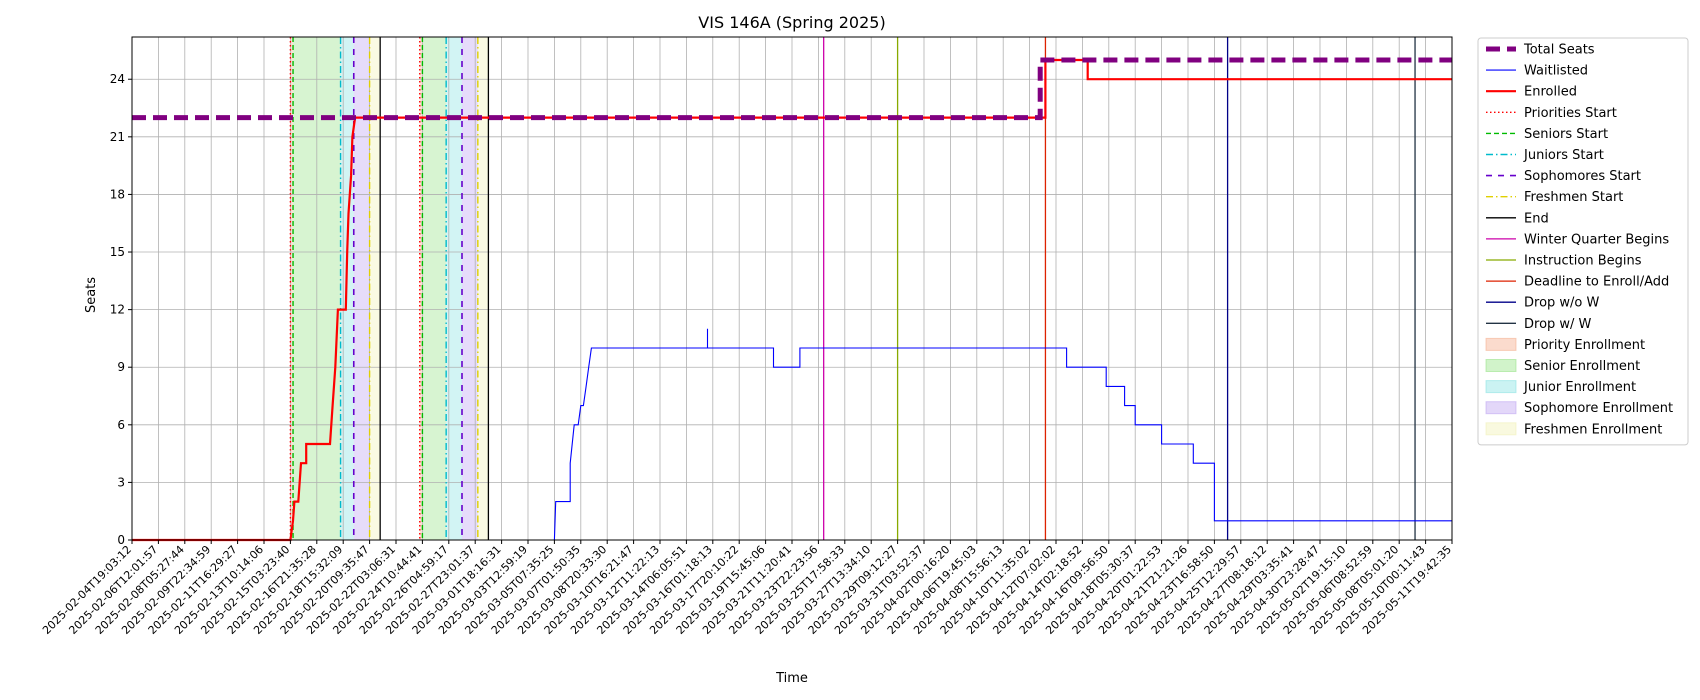 This screenshot has height=700, width=1700. I want to click on legend-label-enrolled: Enrolled, so click(1550, 92).